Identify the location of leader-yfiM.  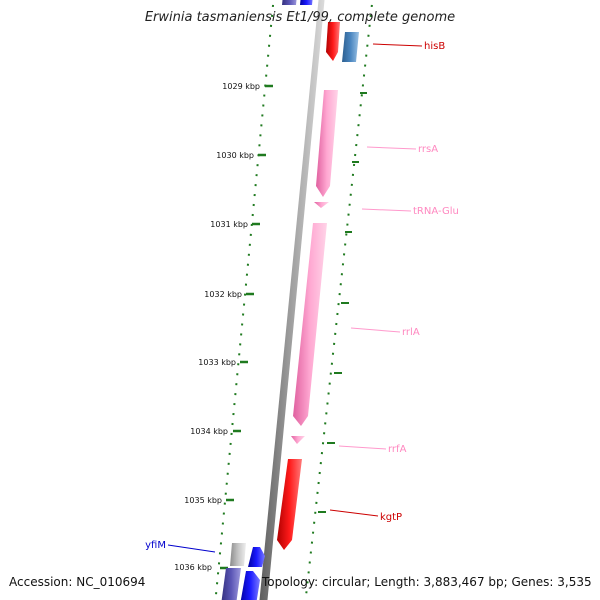
(191, 548).